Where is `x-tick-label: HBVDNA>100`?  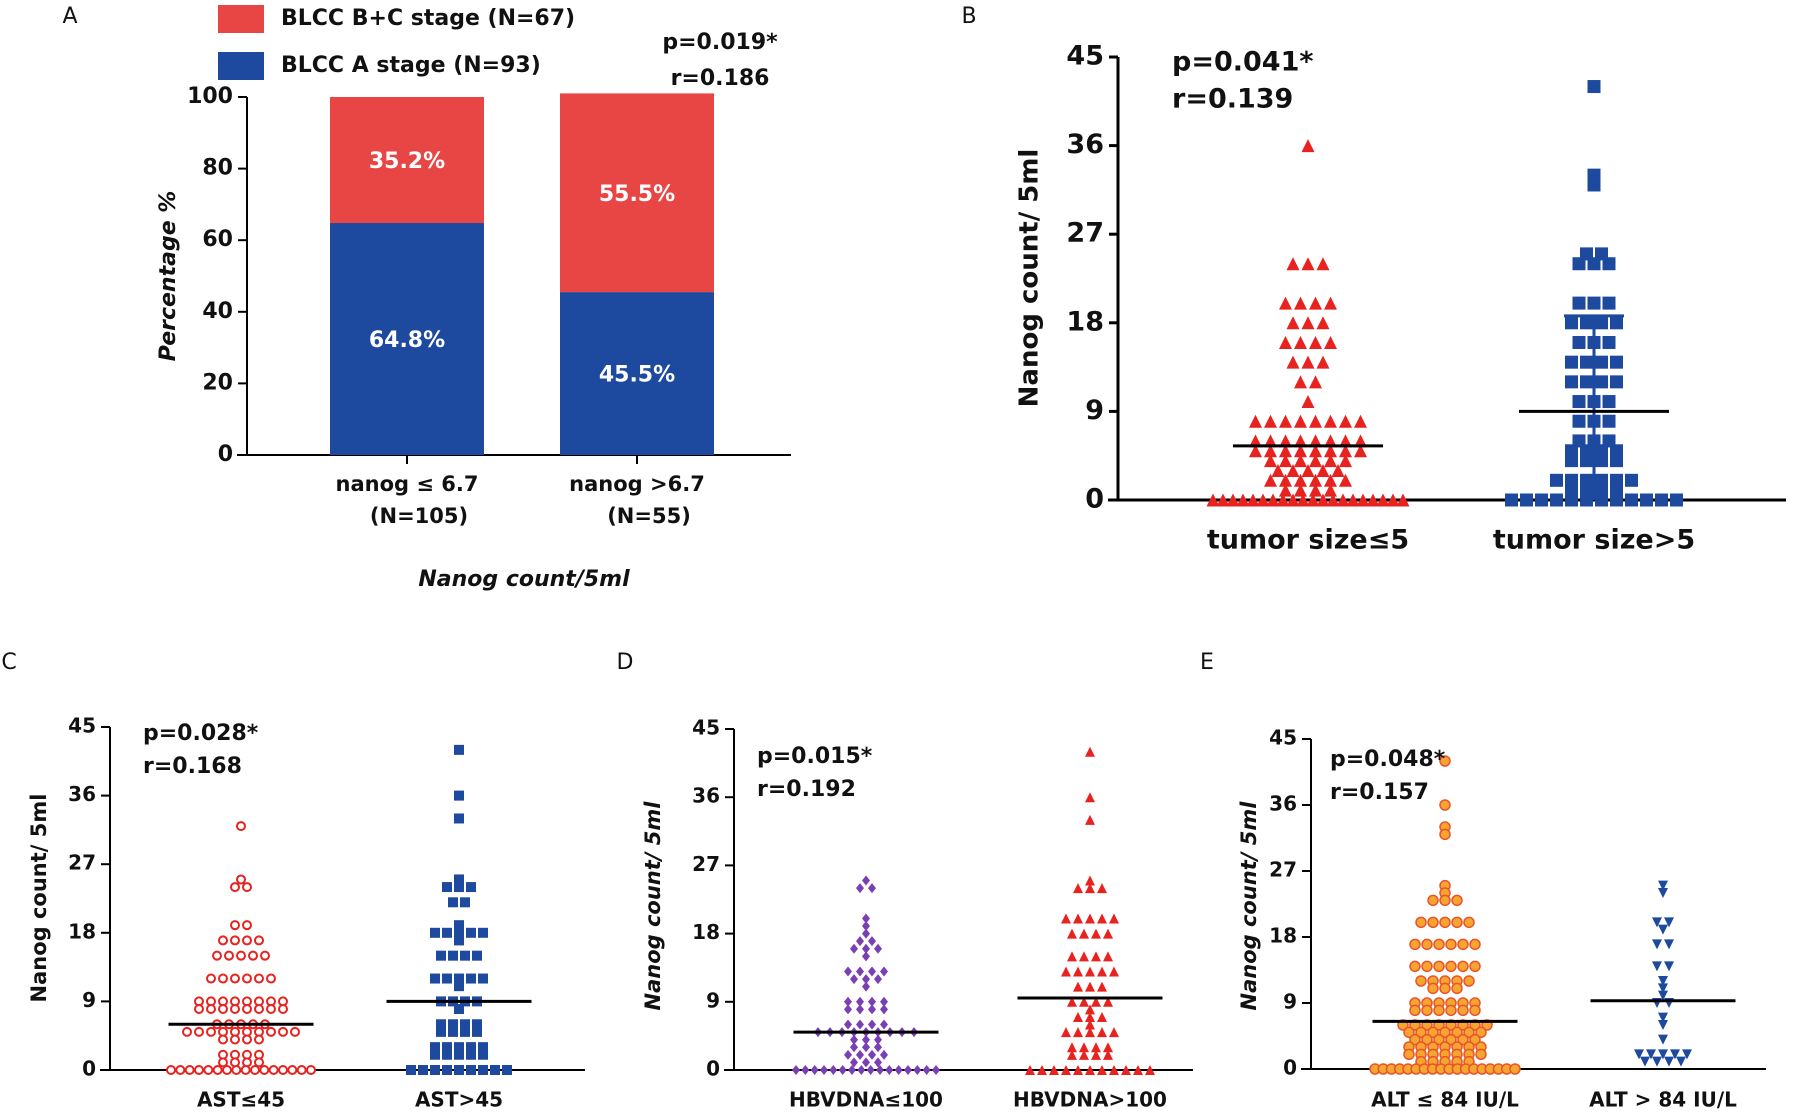
x-tick-label: HBVDNA>100 is located at coordinates (1090, 1100).